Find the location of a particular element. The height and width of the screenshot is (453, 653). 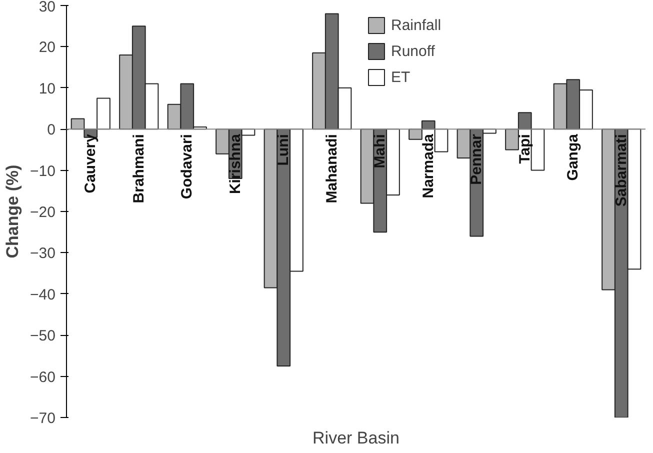

legend-label: Rainfall is located at coordinates (416, 25).